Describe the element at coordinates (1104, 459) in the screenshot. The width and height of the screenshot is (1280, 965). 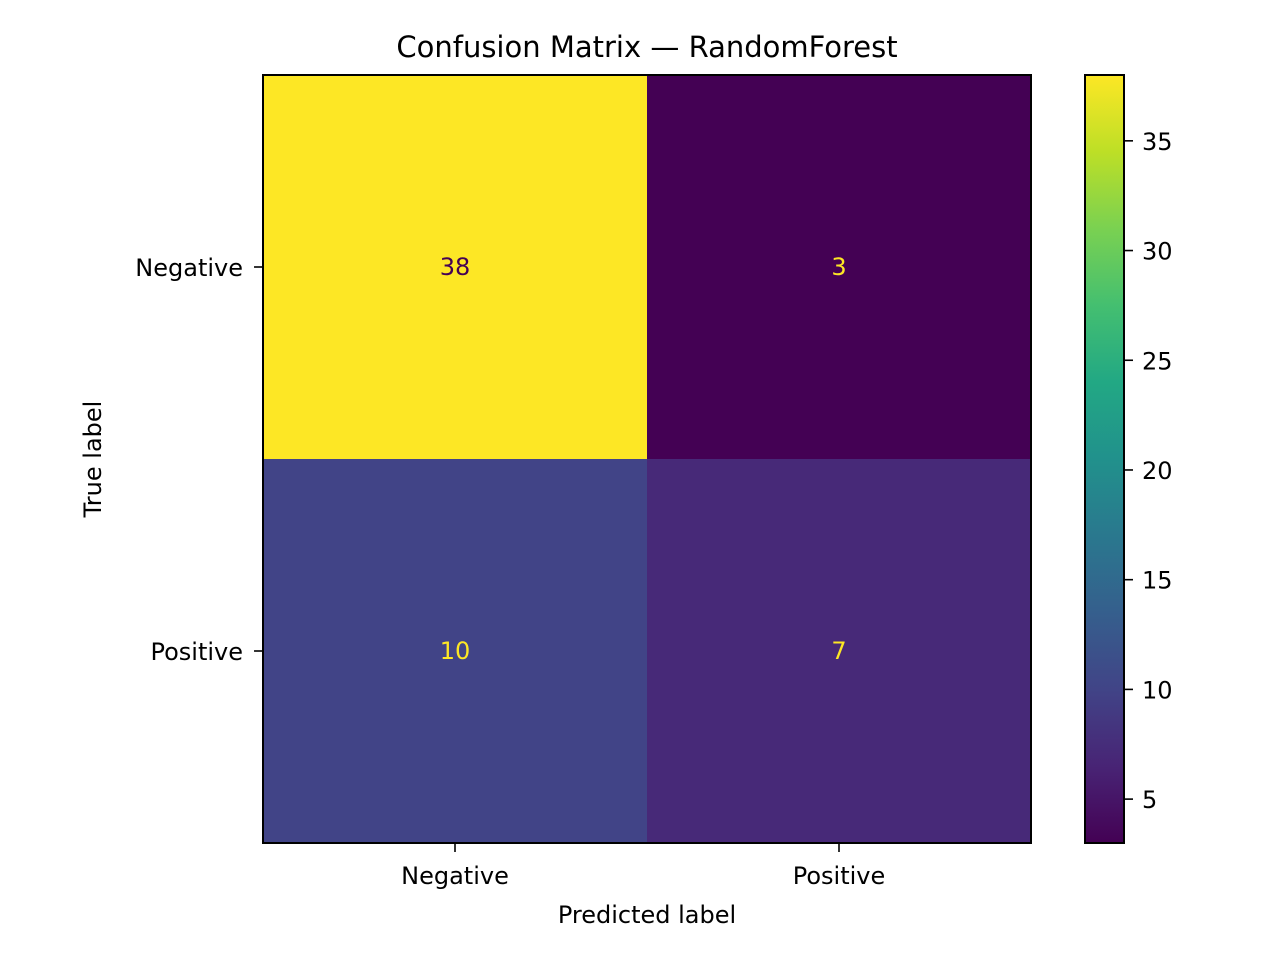
I see `colorbar` at that location.